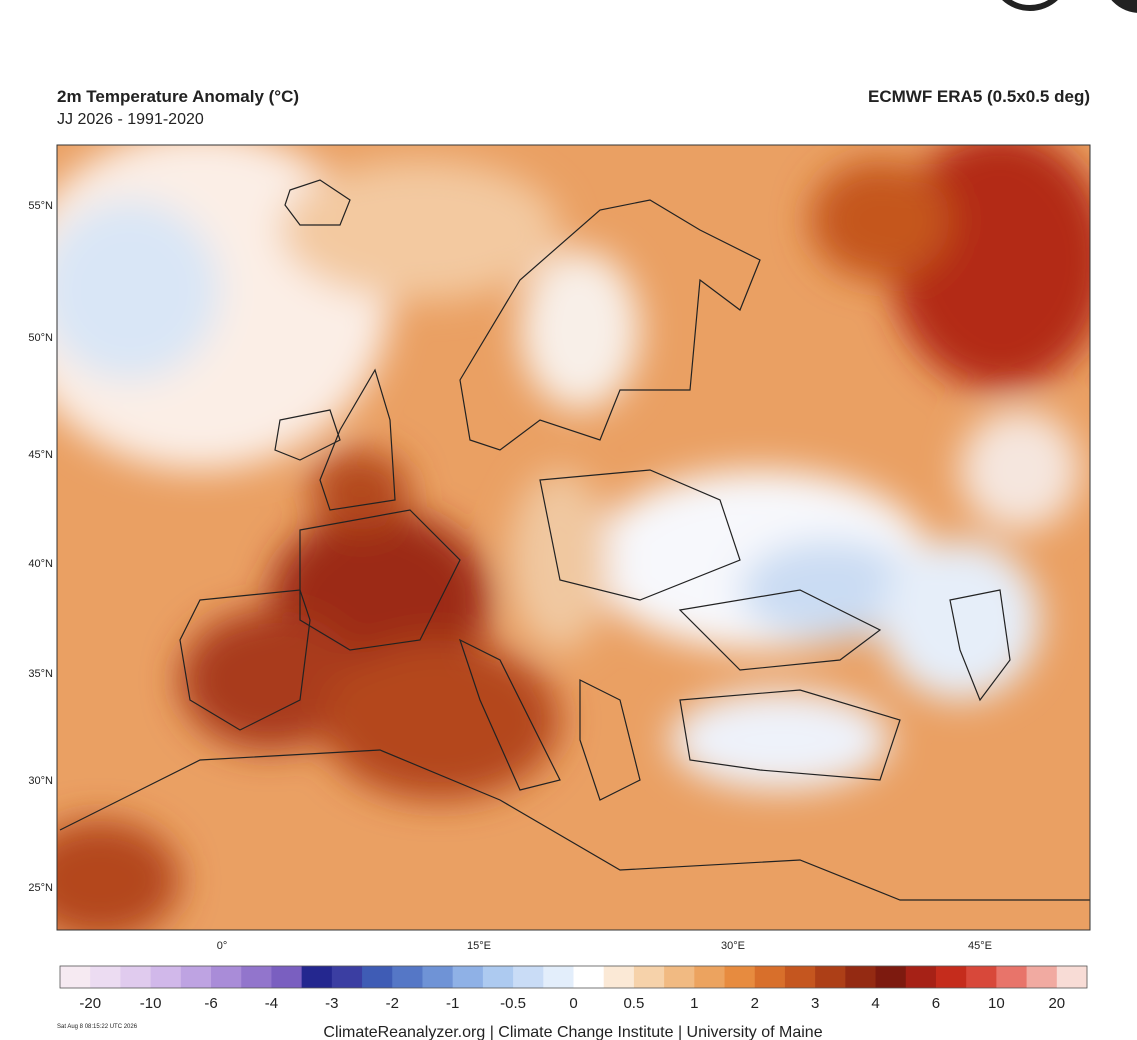 This screenshot has width=1137, height=1040. Describe the element at coordinates (331, 1003) in the screenshot. I see `colorbar-label: -3` at that location.